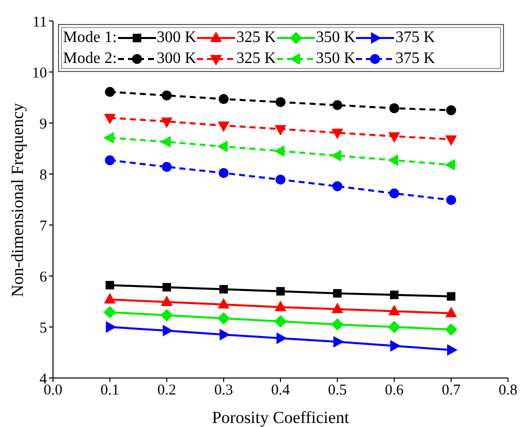 The height and width of the screenshot is (427, 528). I want to click on x-tick-label: 0.3, so click(223, 390).